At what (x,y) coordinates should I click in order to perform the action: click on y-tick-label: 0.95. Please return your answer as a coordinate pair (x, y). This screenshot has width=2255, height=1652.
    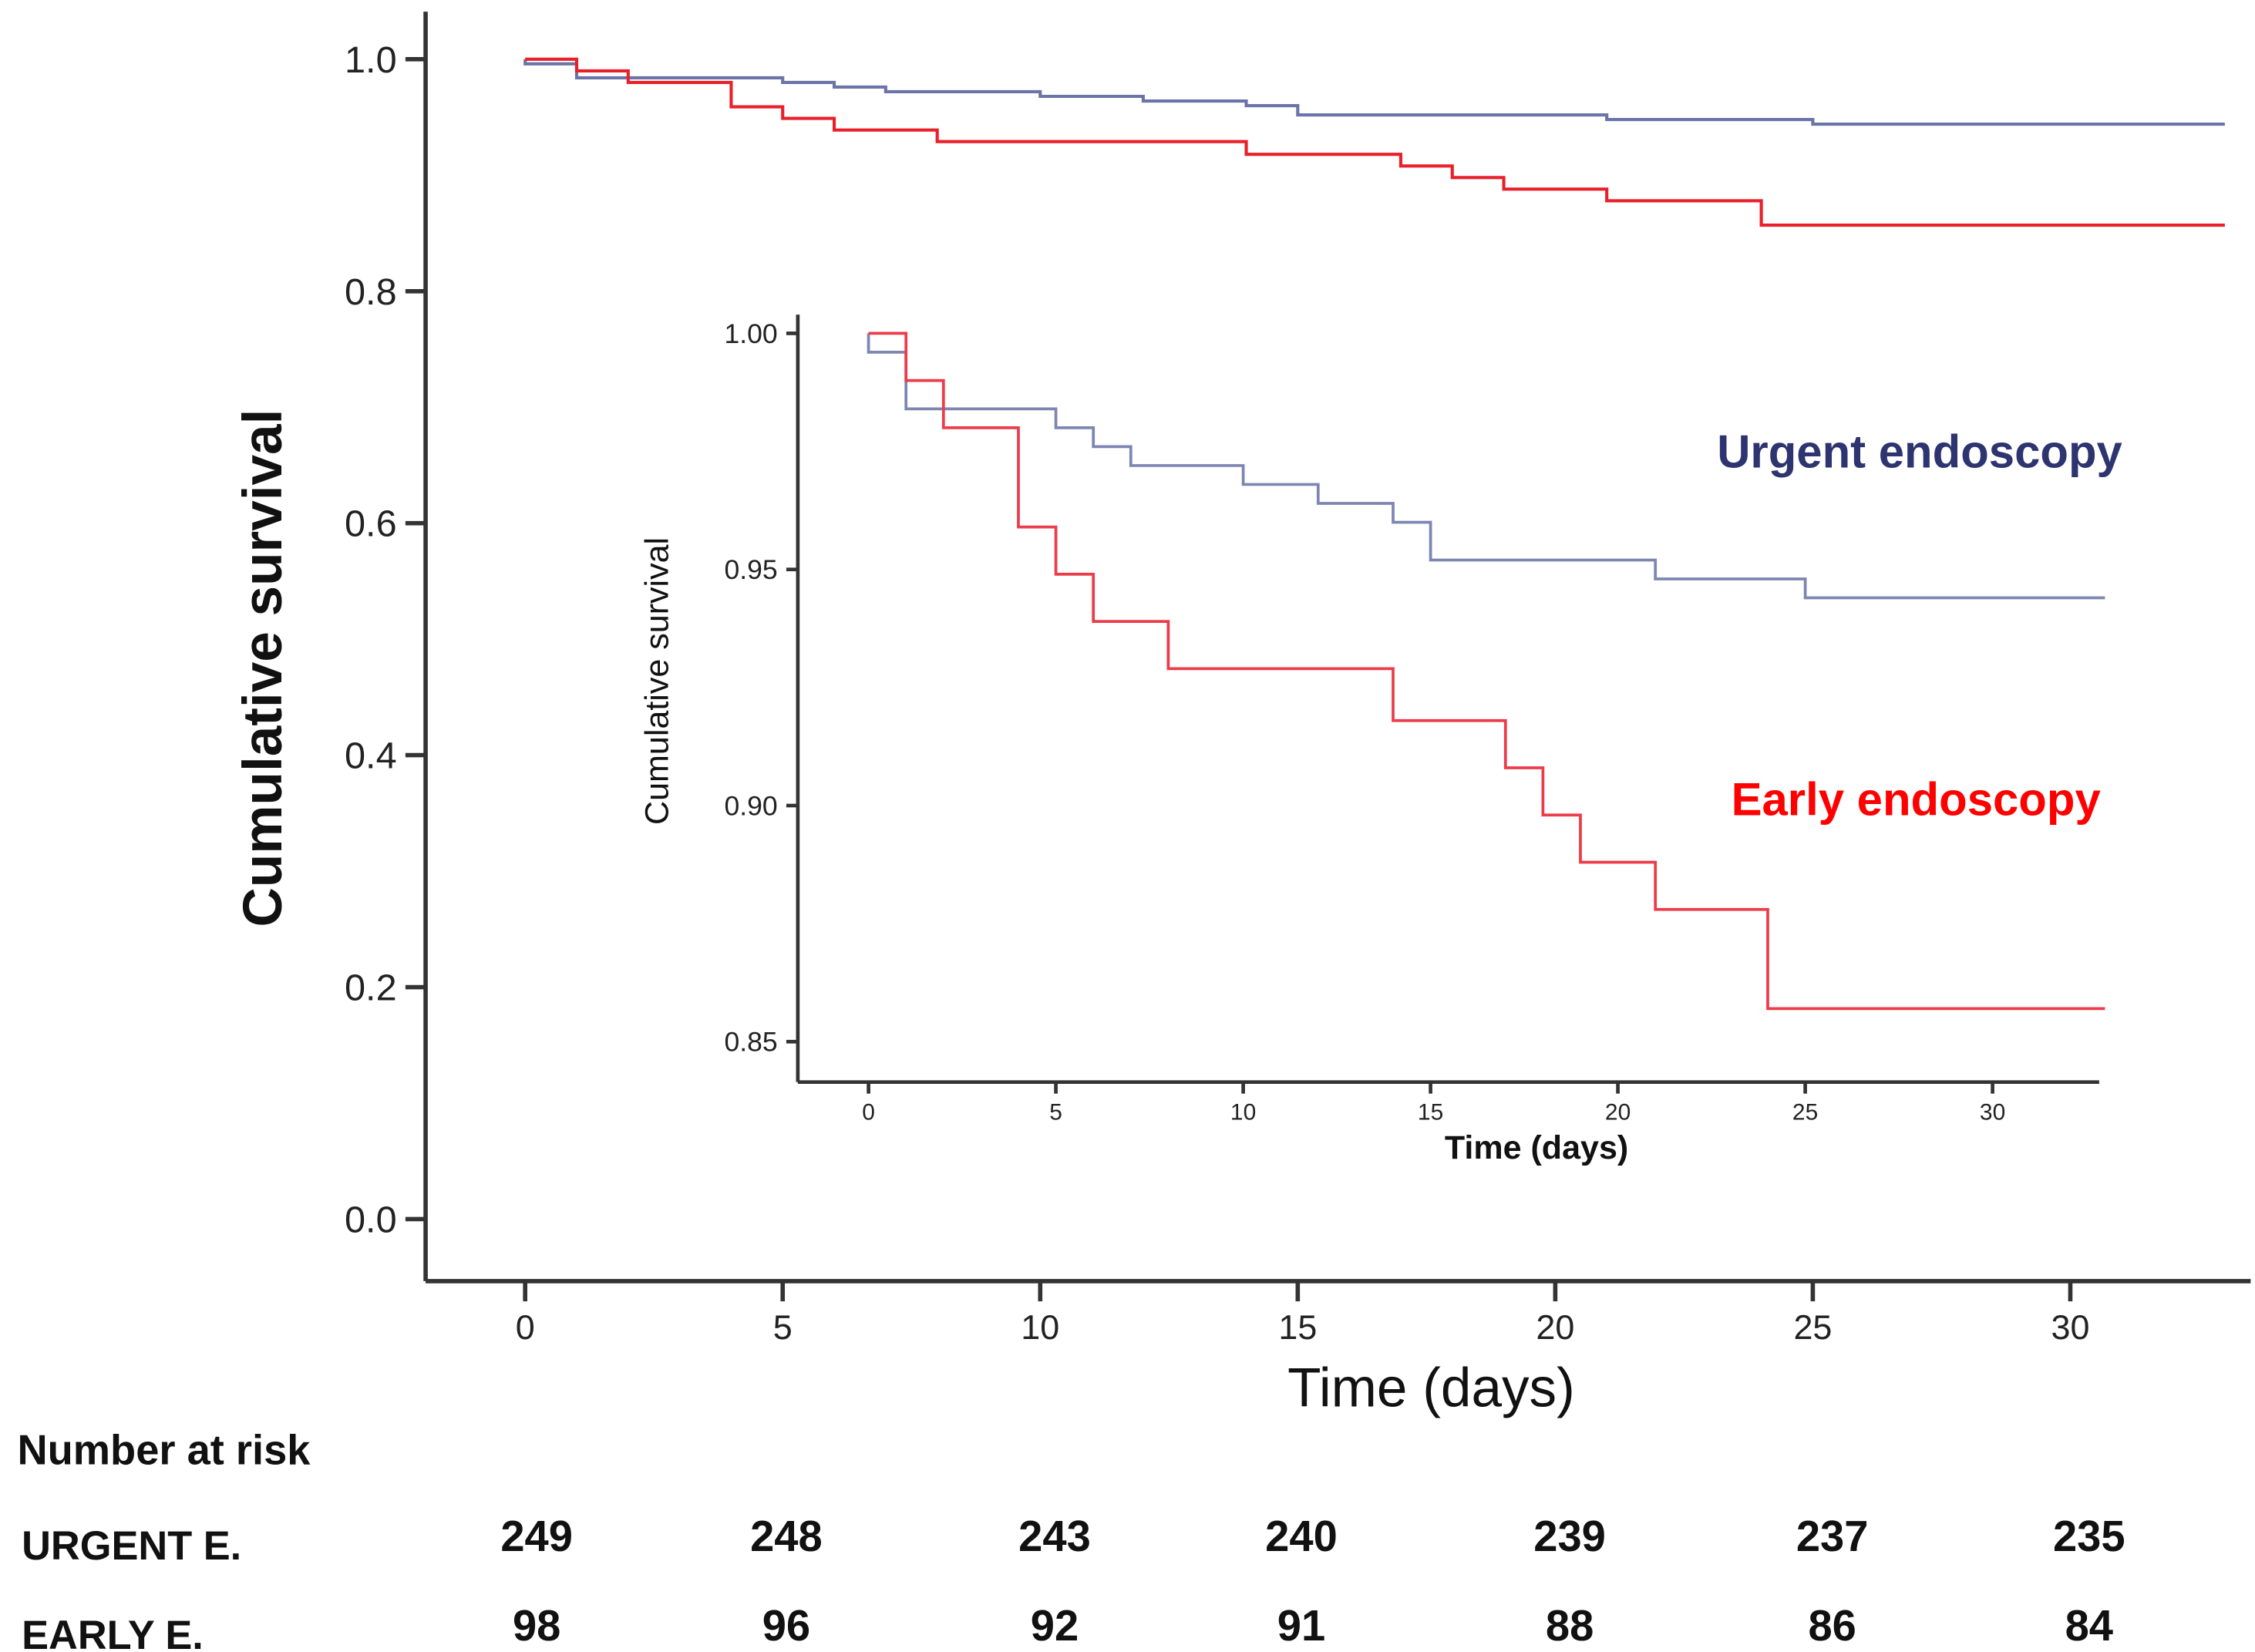
    Looking at the image, I should click on (750, 569).